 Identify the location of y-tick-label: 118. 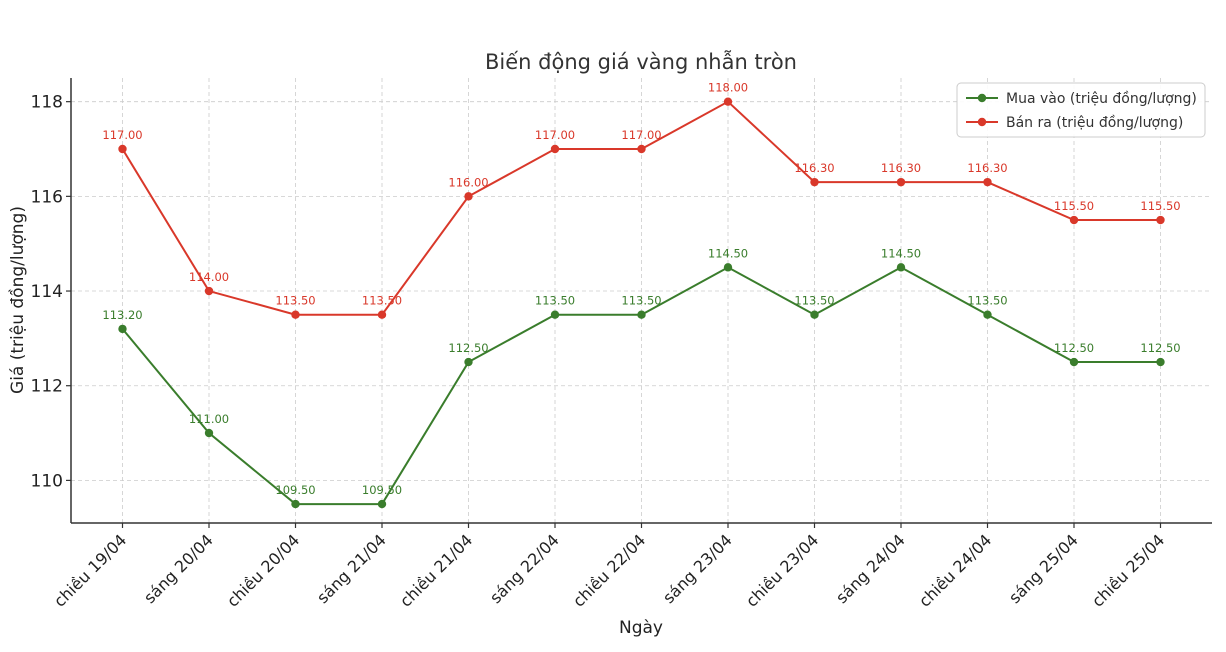
(47, 103).